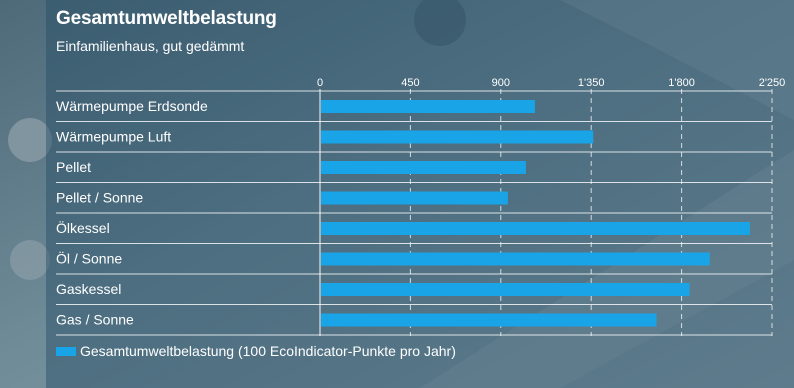 The width and height of the screenshot is (794, 388). Describe the element at coordinates (132, 106) in the screenshot. I see `category-label: Wärmepumpe Erdsonde` at that location.